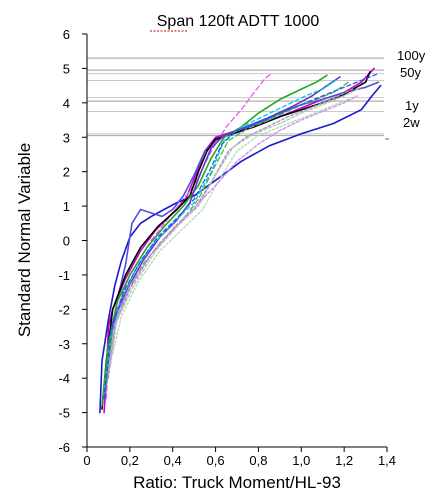 The image size is (430, 494). I want to click on y-axis-title: Standard Normal Variable, so click(24, 240).